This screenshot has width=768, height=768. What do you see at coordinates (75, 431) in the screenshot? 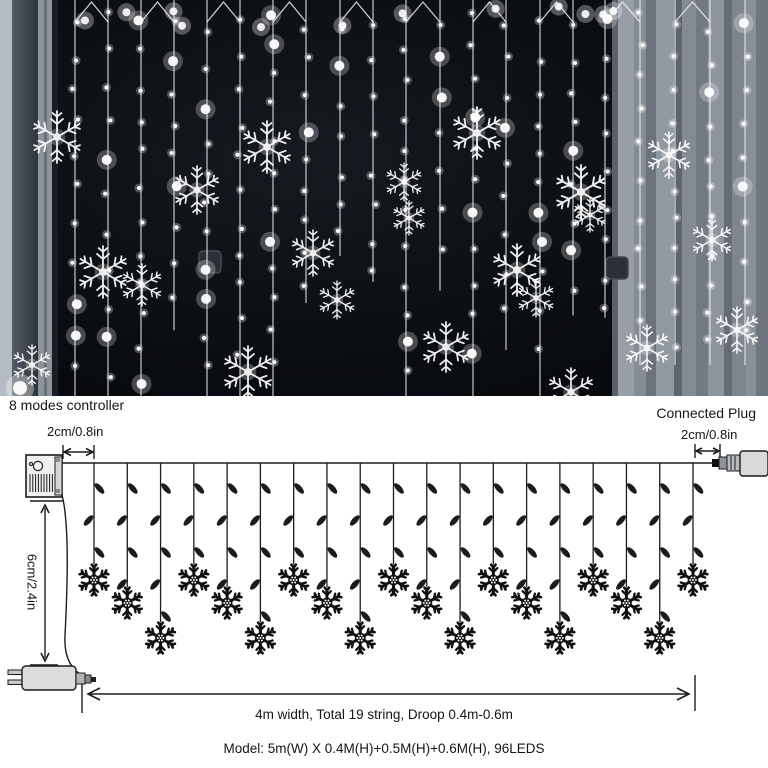
I see `left-gap-measure-label: 2cm/0.8in` at bounding box center [75, 431].